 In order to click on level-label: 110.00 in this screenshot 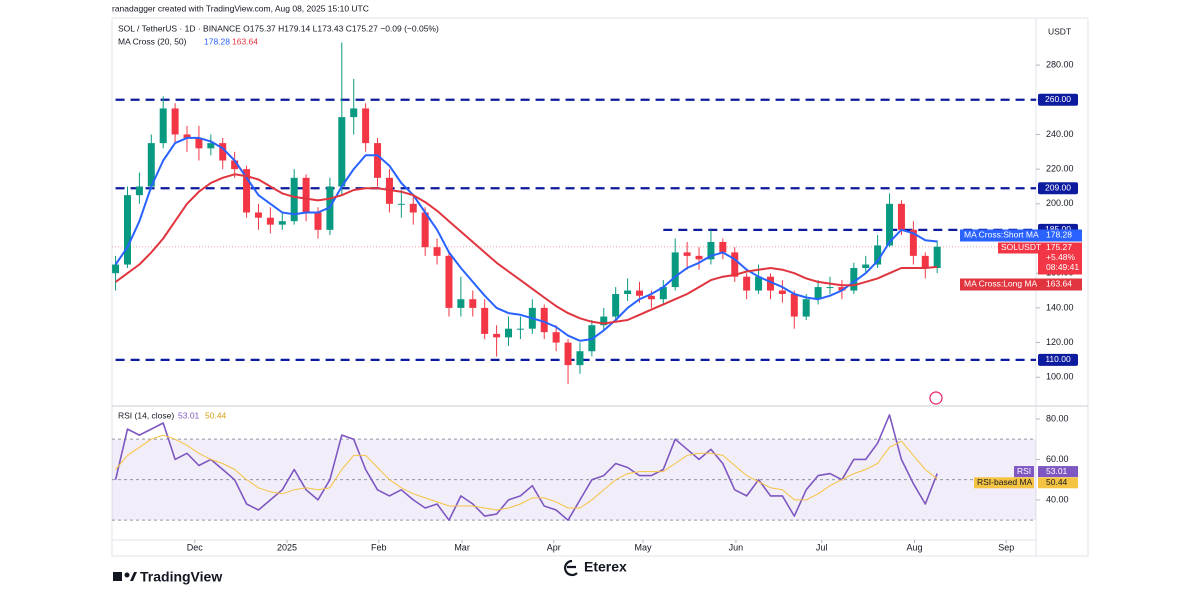, I will do `click(1058, 359)`.